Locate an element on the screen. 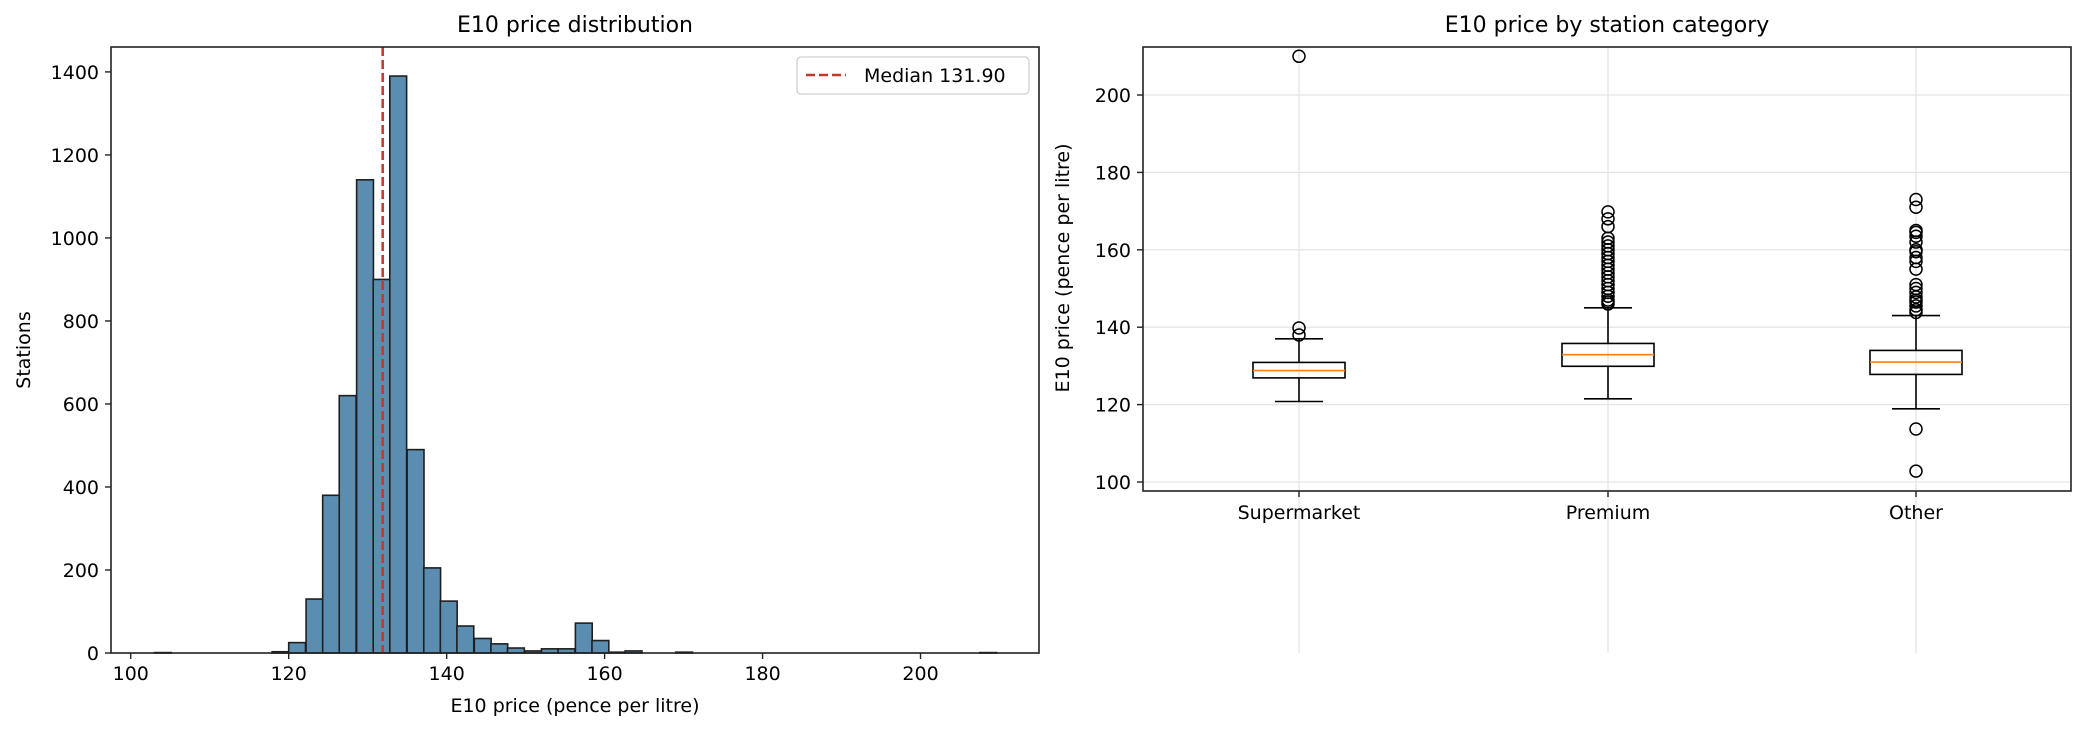 This screenshot has width=2084, height=735. legend: Median 131.90 is located at coordinates (913, 75).